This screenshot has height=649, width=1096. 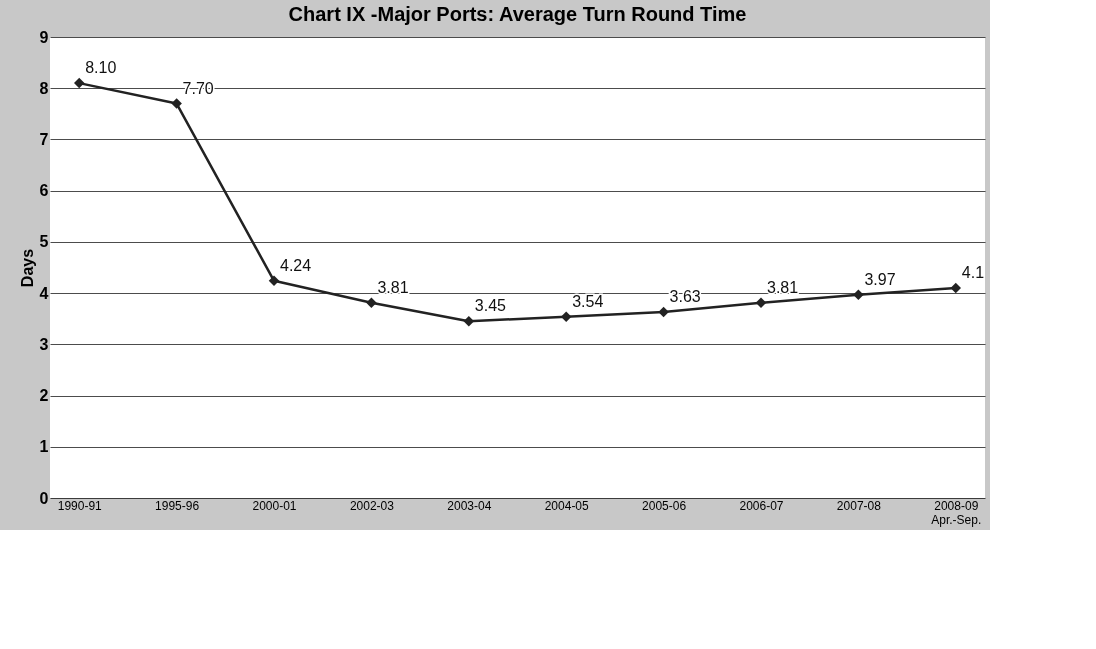 What do you see at coordinates (973, 272) in the screenshot?
I see `data-label: 4.1` at bounding box center [973, 272].